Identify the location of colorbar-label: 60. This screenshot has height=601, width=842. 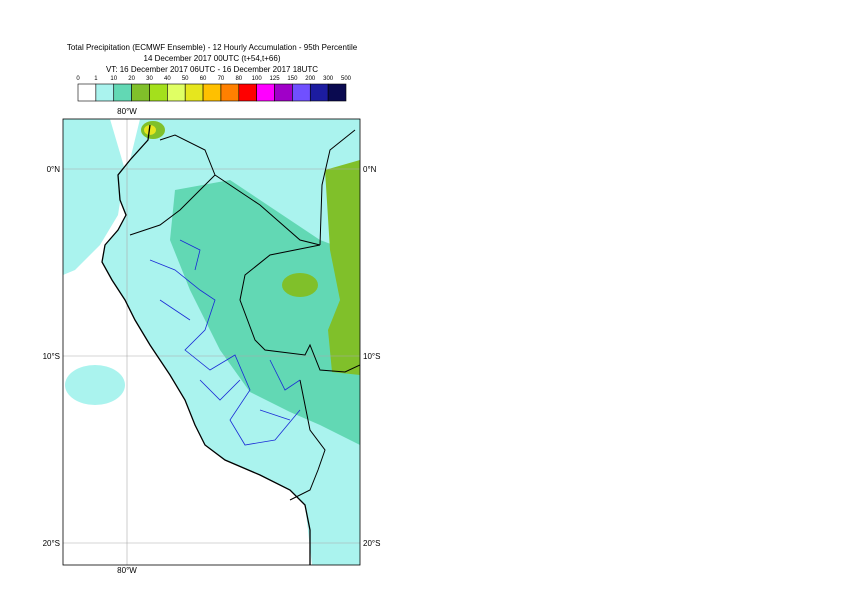
(203, 79).